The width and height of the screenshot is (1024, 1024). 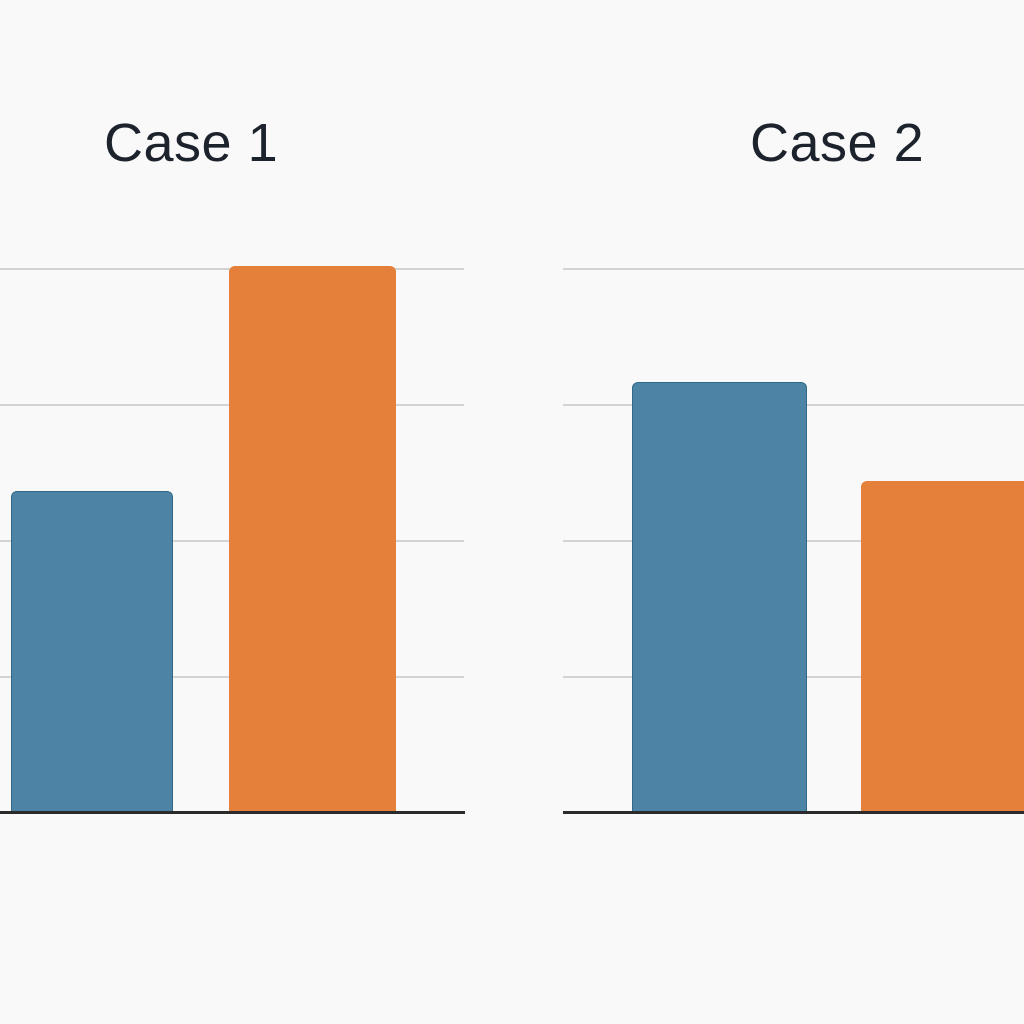 What do you see at coordinates (837, 143) in the screenshot?
I see `chart-title-case-2: Case 2` at bounding box center [837, 143].